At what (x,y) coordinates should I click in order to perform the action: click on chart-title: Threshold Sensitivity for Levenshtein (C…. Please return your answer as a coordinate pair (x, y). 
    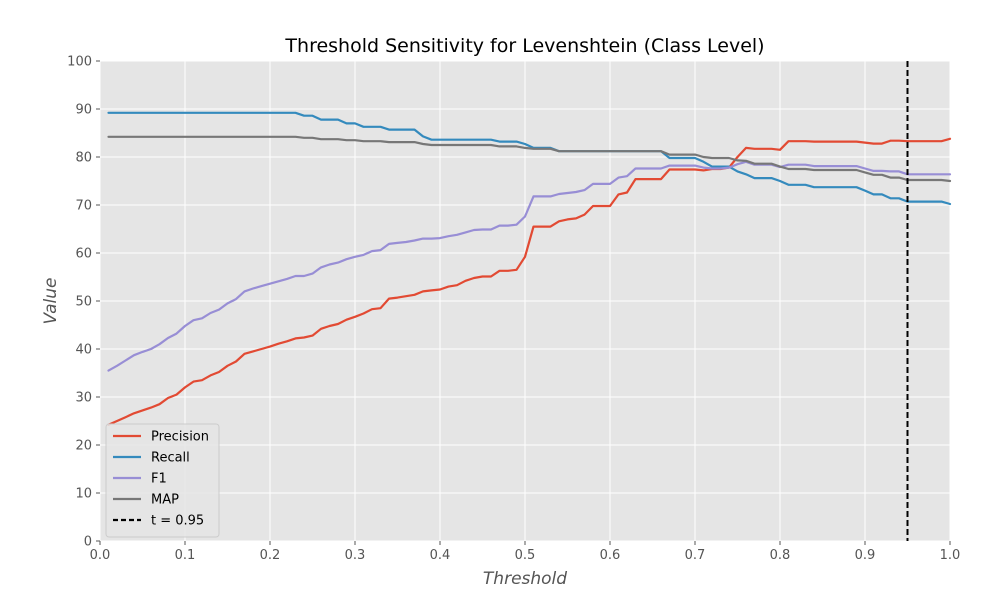
    Looking at the image, I should click on (524, 46).